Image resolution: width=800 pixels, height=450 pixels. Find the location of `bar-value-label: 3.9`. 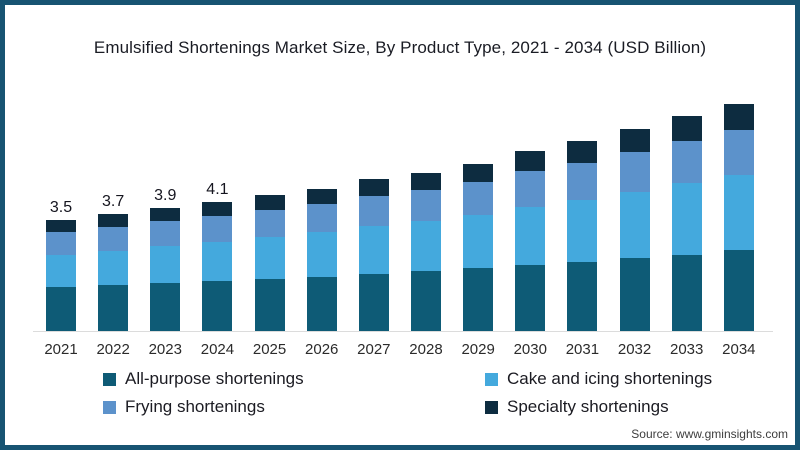

bar-value-label: 3.9 is located at coordinates (165, 195).